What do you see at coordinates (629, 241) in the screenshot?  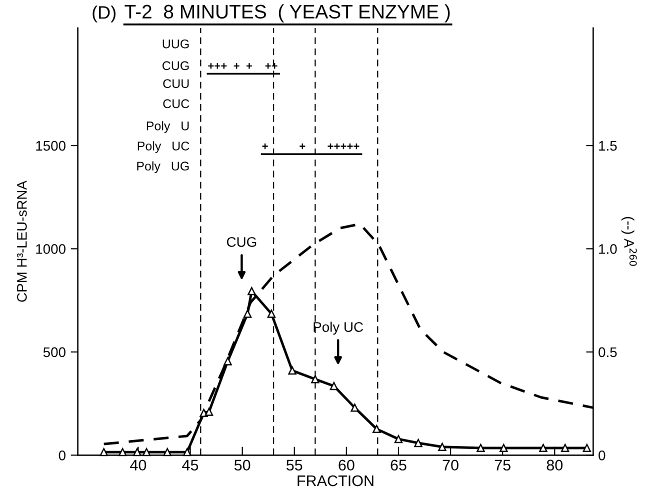 I see `y2-axis-title: (--) A$^{260}$` at bounding box center [629, 241].